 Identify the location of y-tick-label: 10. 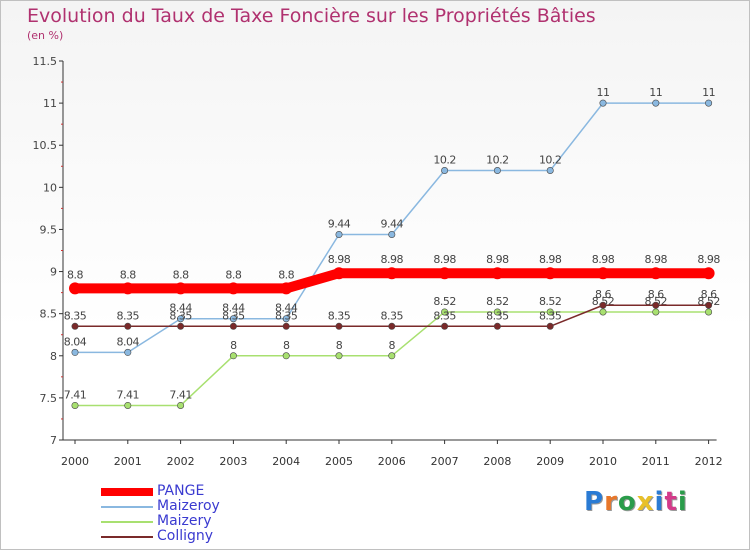
(50, 187).